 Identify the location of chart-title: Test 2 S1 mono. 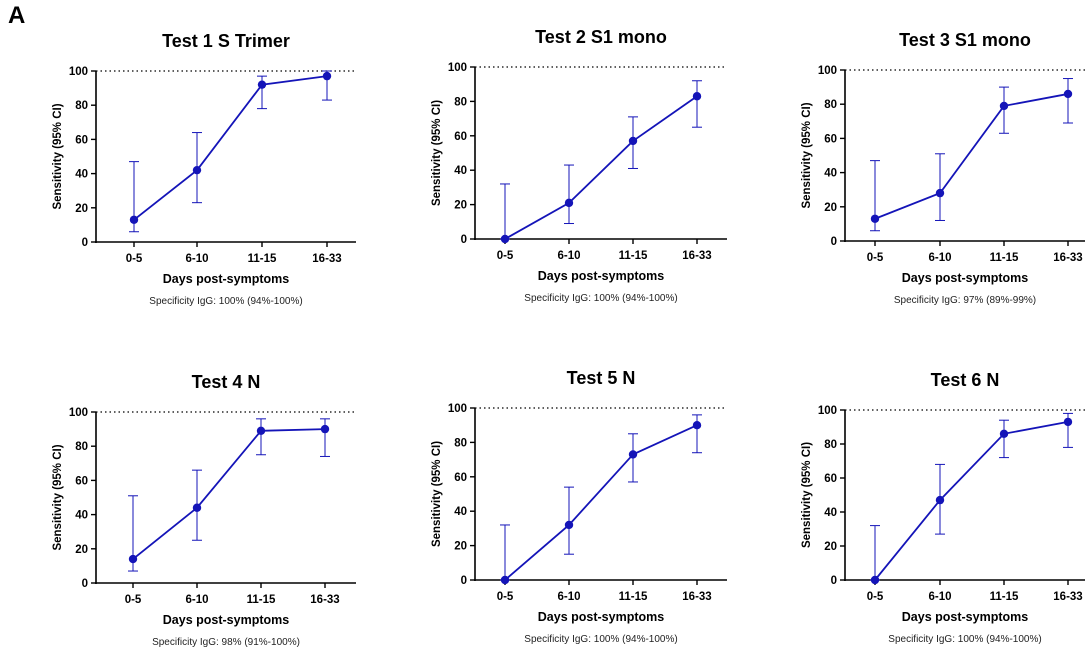
(601, 37).